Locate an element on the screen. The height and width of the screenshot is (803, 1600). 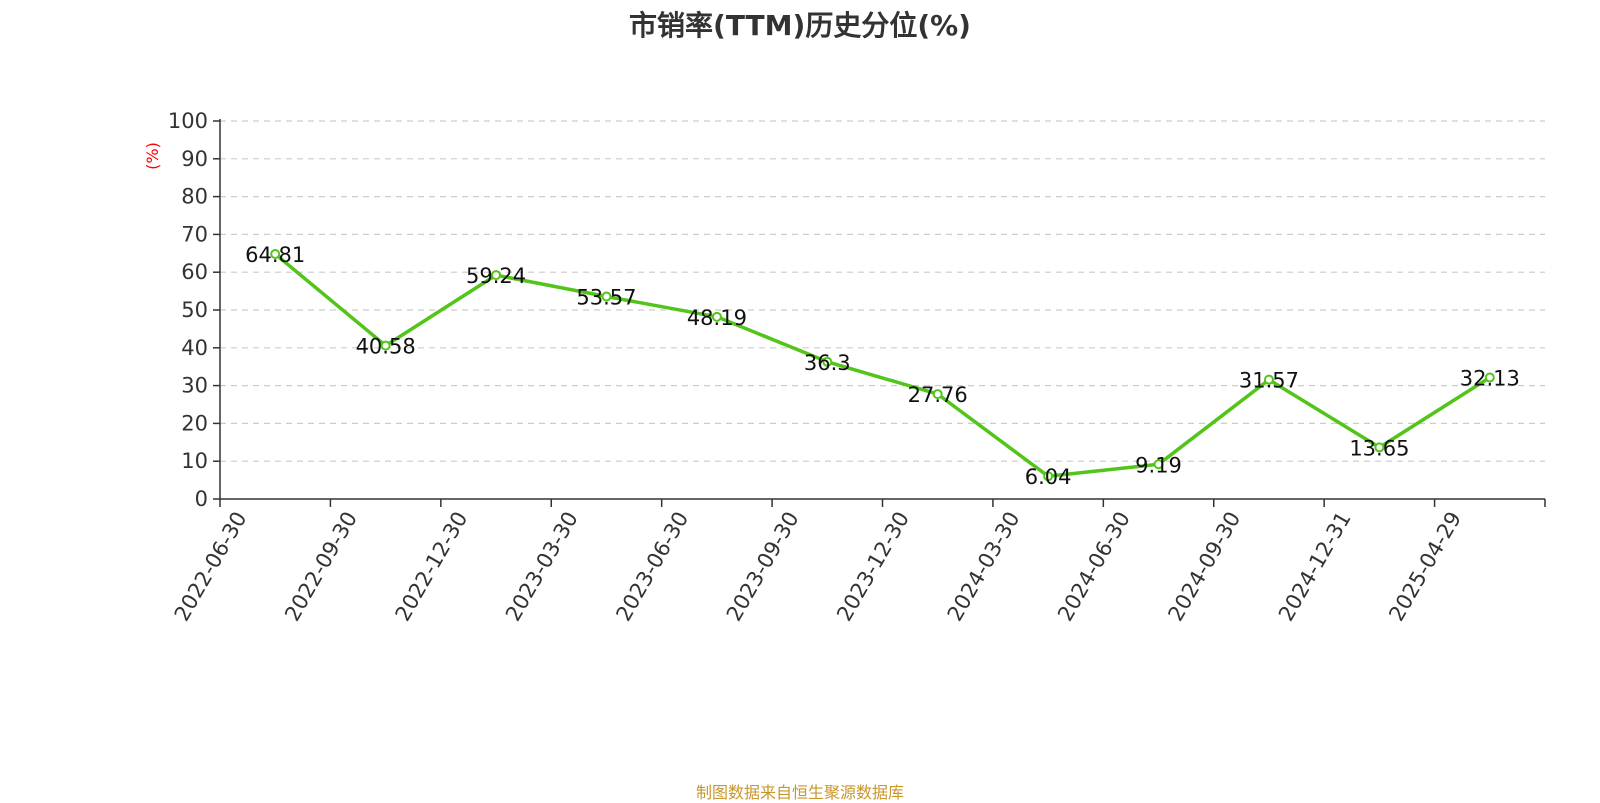
y-axis-unit-label: (%) is located at coordinates (152, 156).